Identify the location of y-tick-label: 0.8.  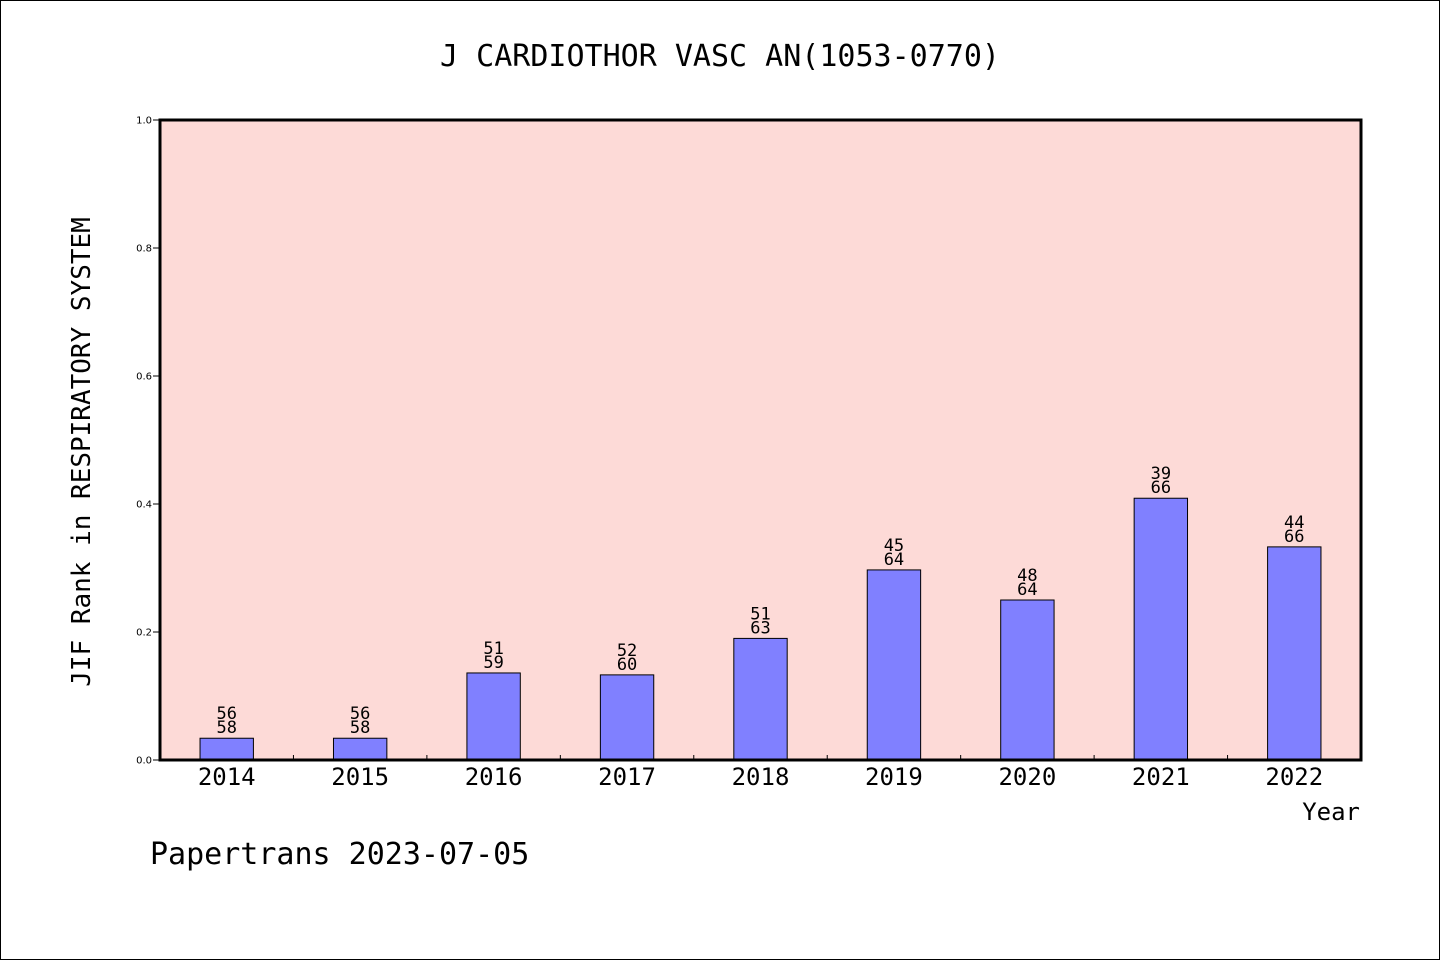
(144, 249).